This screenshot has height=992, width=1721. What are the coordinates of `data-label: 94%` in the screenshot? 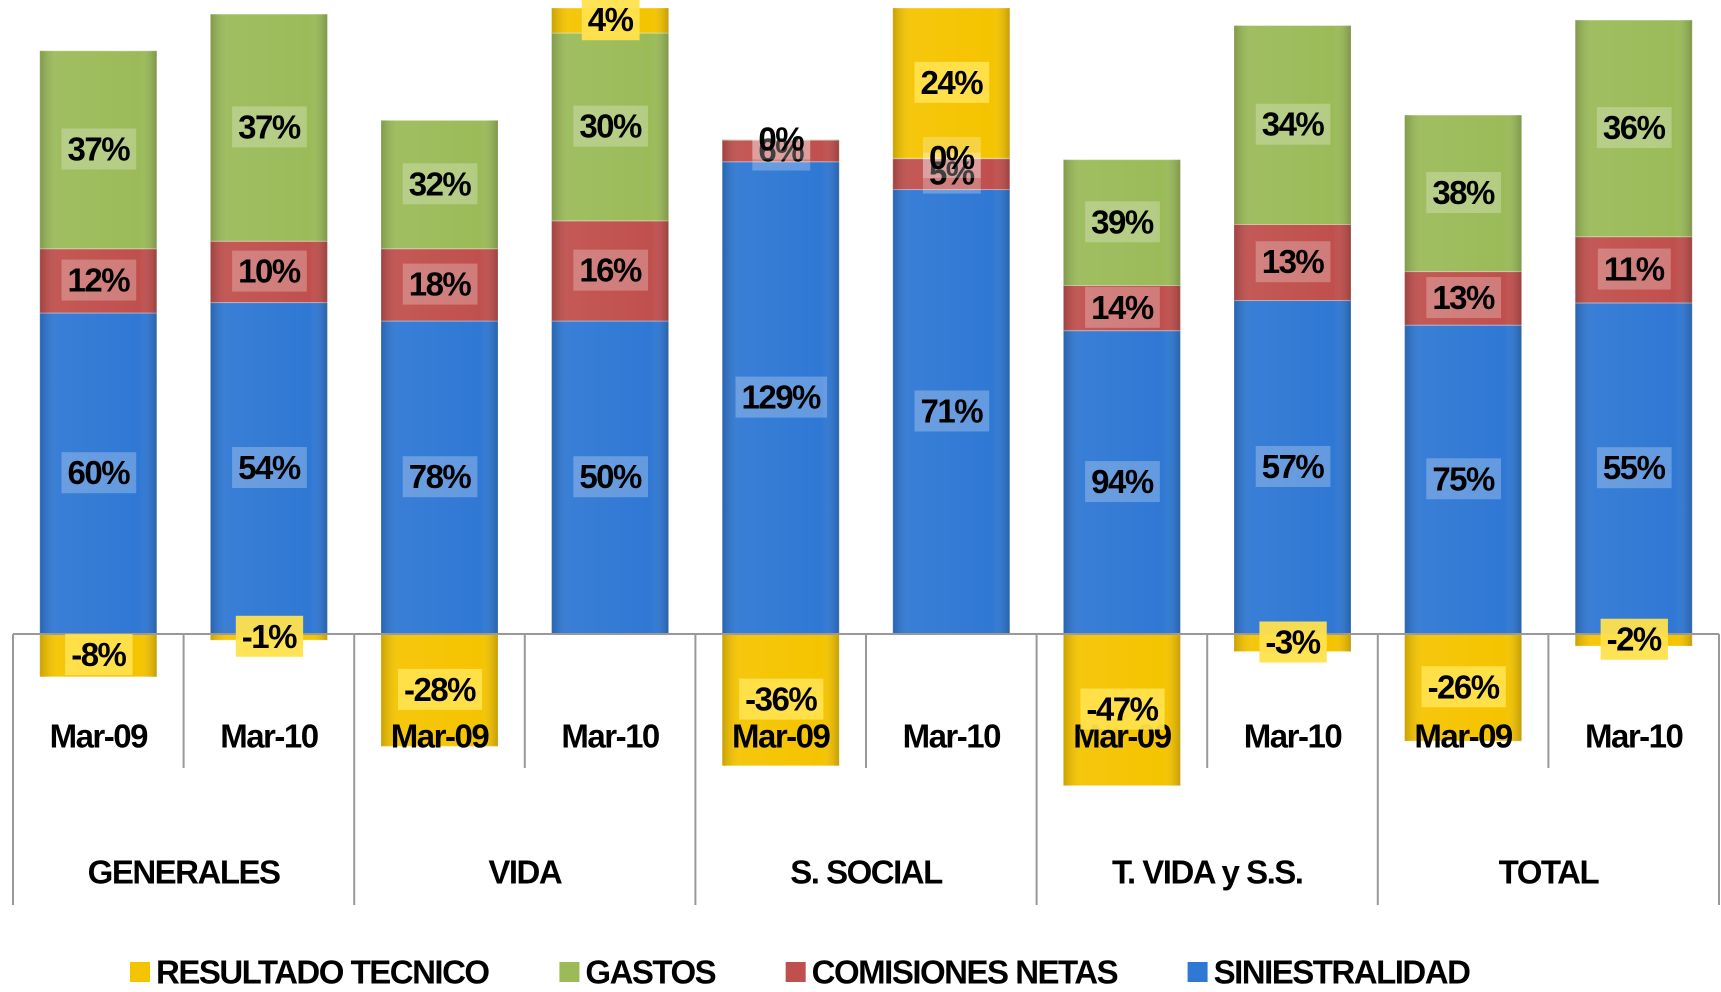 It's located at (1122, 481).